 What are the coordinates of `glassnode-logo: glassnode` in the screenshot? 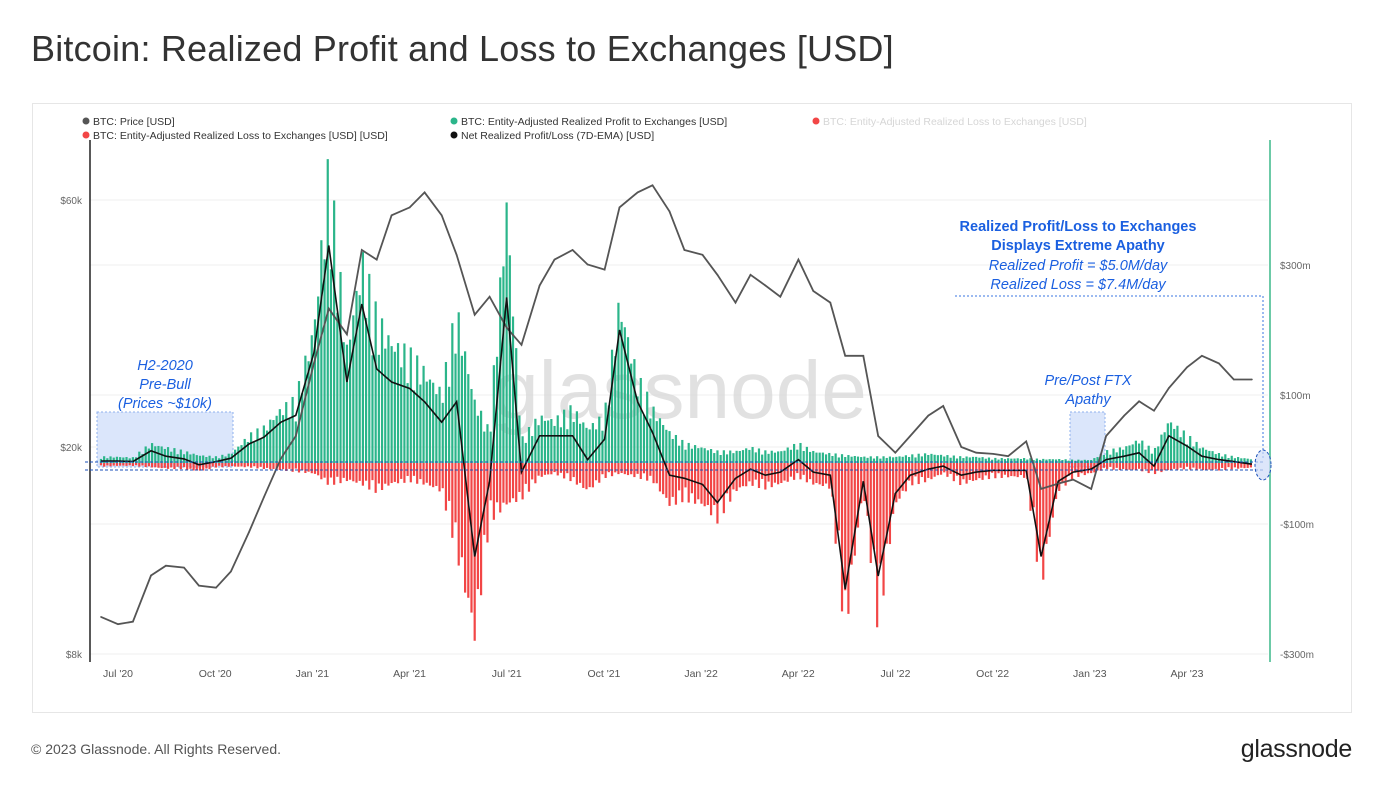 It's located at (1296, 749).